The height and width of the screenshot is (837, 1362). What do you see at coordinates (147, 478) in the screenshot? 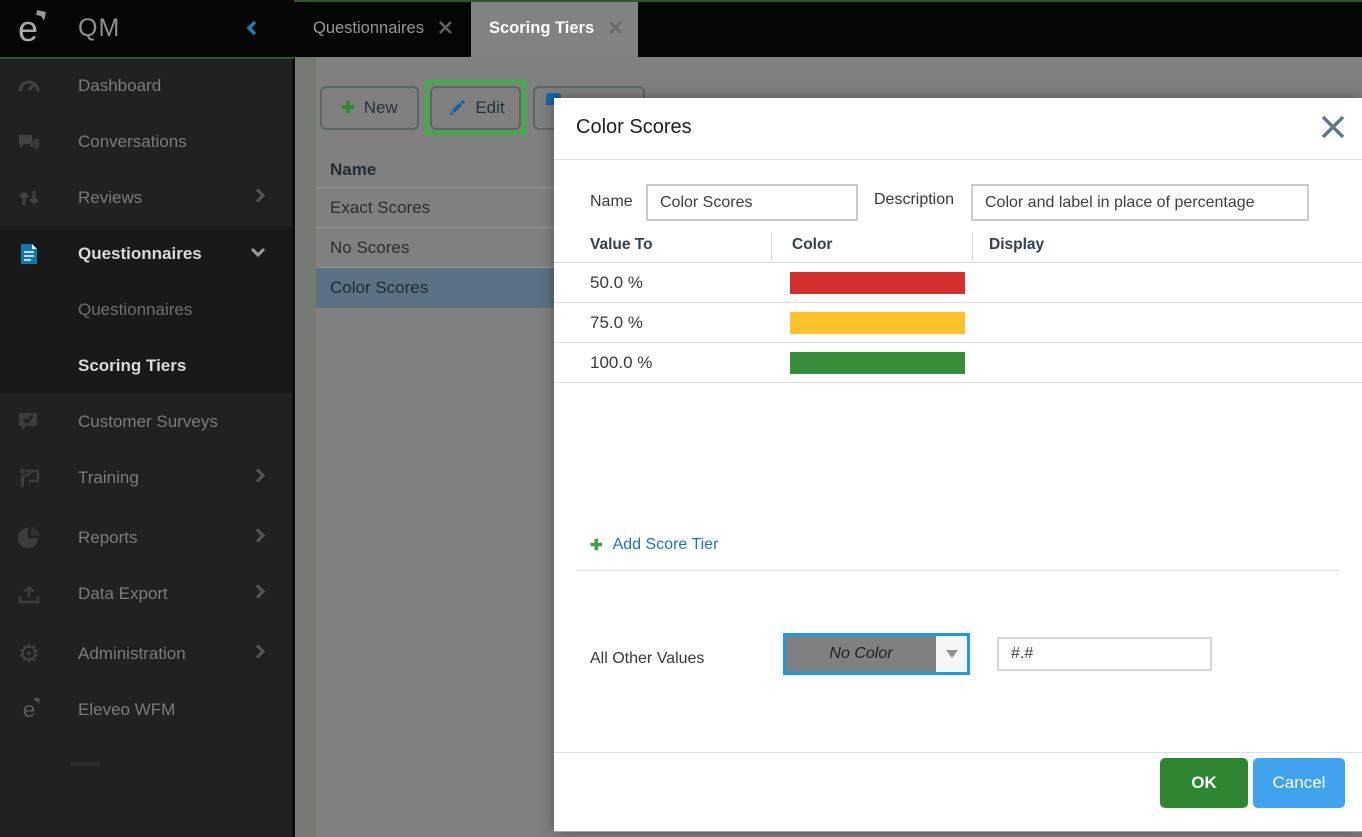
I see `sidebar-item-training: Training` at bounding box center [147, 478].